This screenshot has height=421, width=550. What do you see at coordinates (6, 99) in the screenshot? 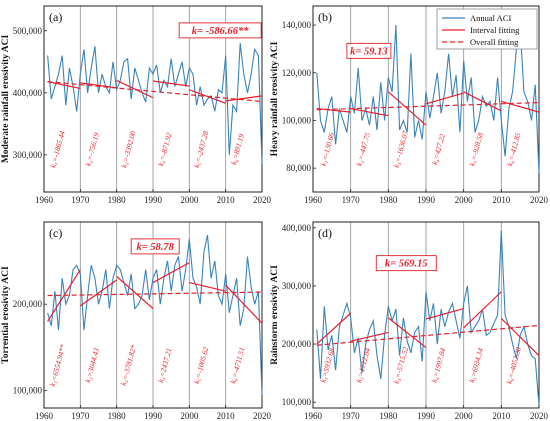
I see `y-axis-label: Moderate rainfall erosivity ACI` at bounding box center [6, 99].